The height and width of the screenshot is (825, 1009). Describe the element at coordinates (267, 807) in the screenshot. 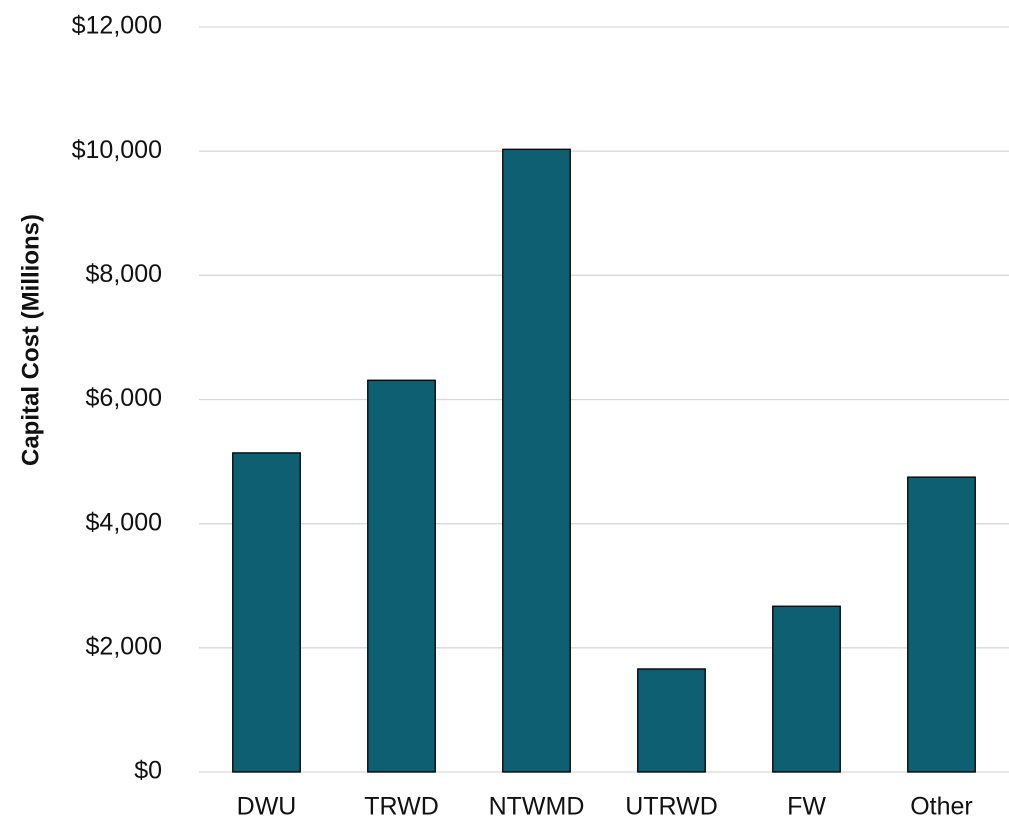

I see `x-tick-label: DWU` at that location.